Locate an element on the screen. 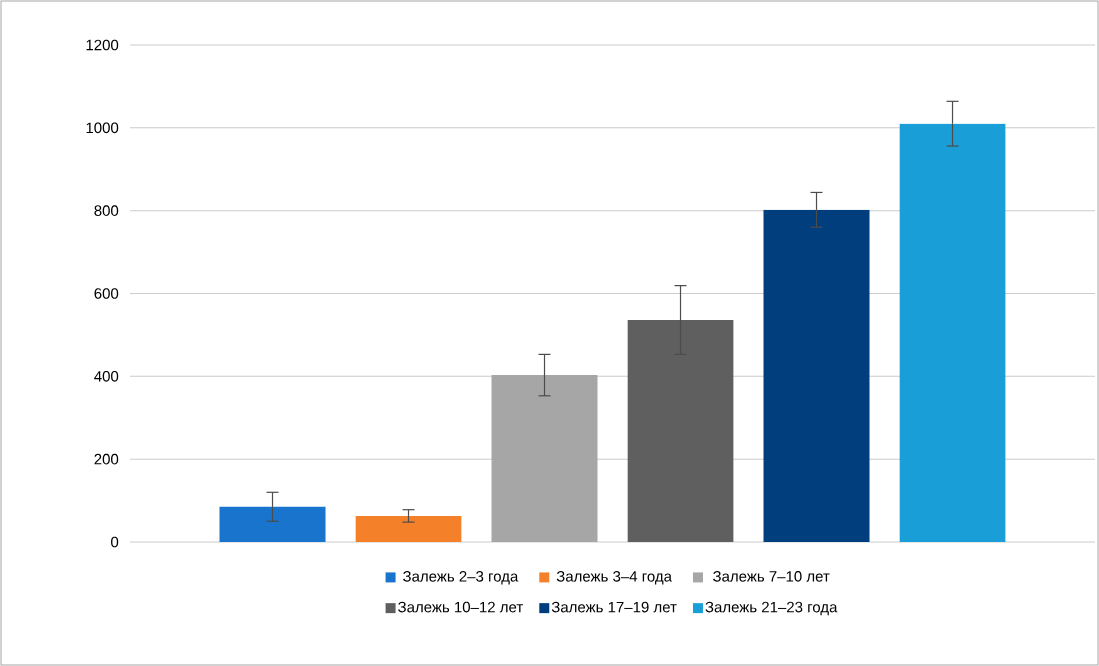  legend-label: Залежь 17–19 лет is located at coordinates (614, 607).